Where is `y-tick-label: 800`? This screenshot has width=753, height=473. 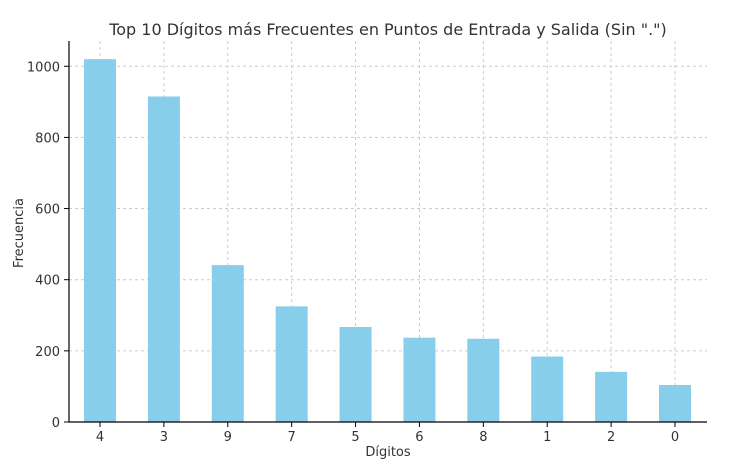 y-tick-label: 800 is located at coordinates (47, 138).